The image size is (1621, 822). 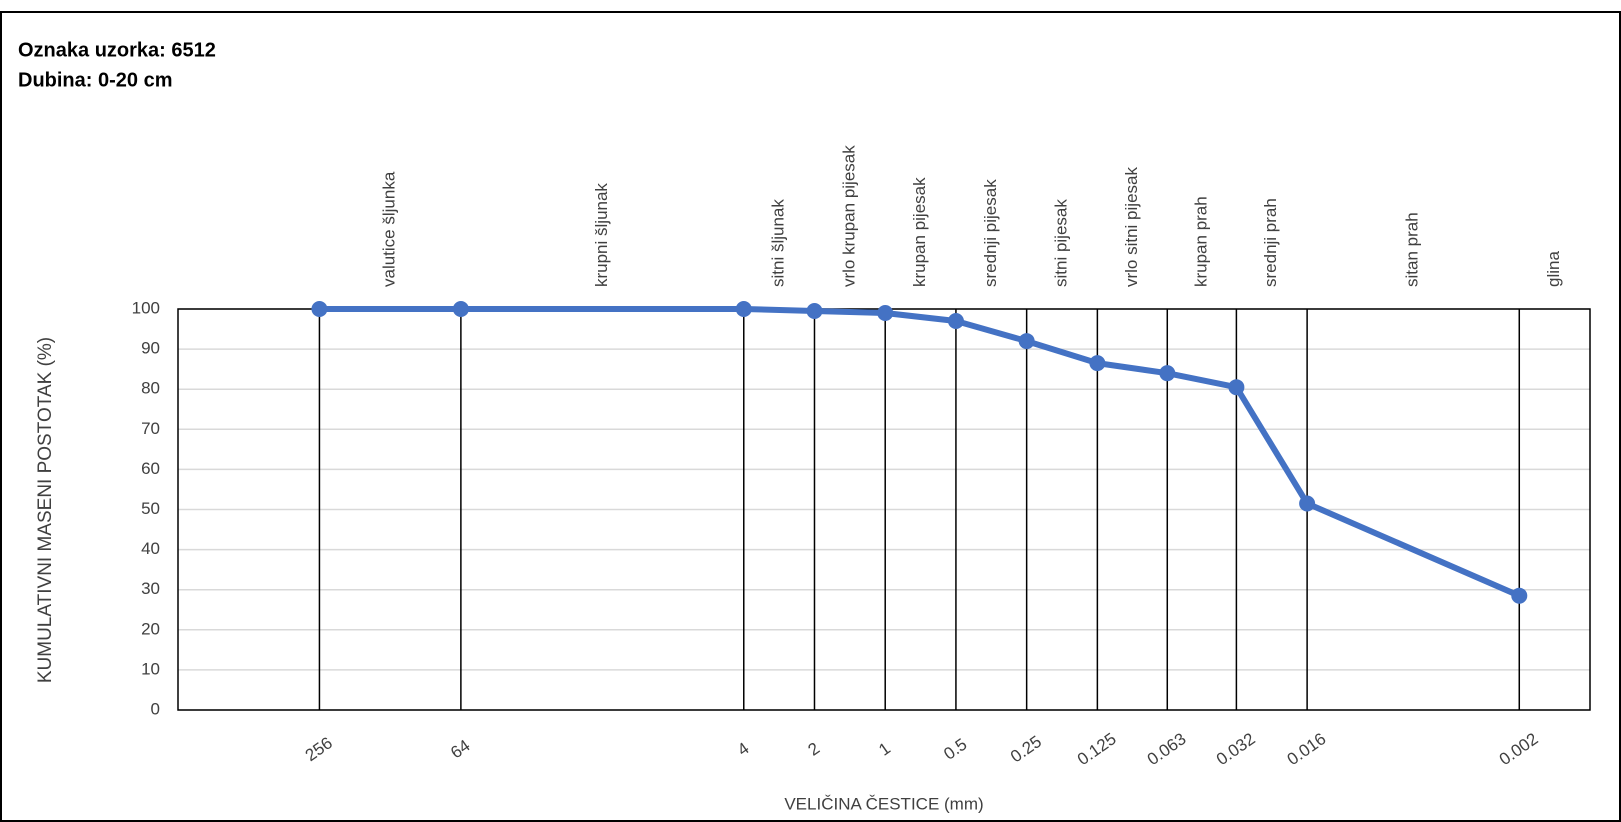 What do you see at coordinates (919, 232) in the screenshot?
I see `zone-label: krupan pijesak` at bounding box center [919, 232].